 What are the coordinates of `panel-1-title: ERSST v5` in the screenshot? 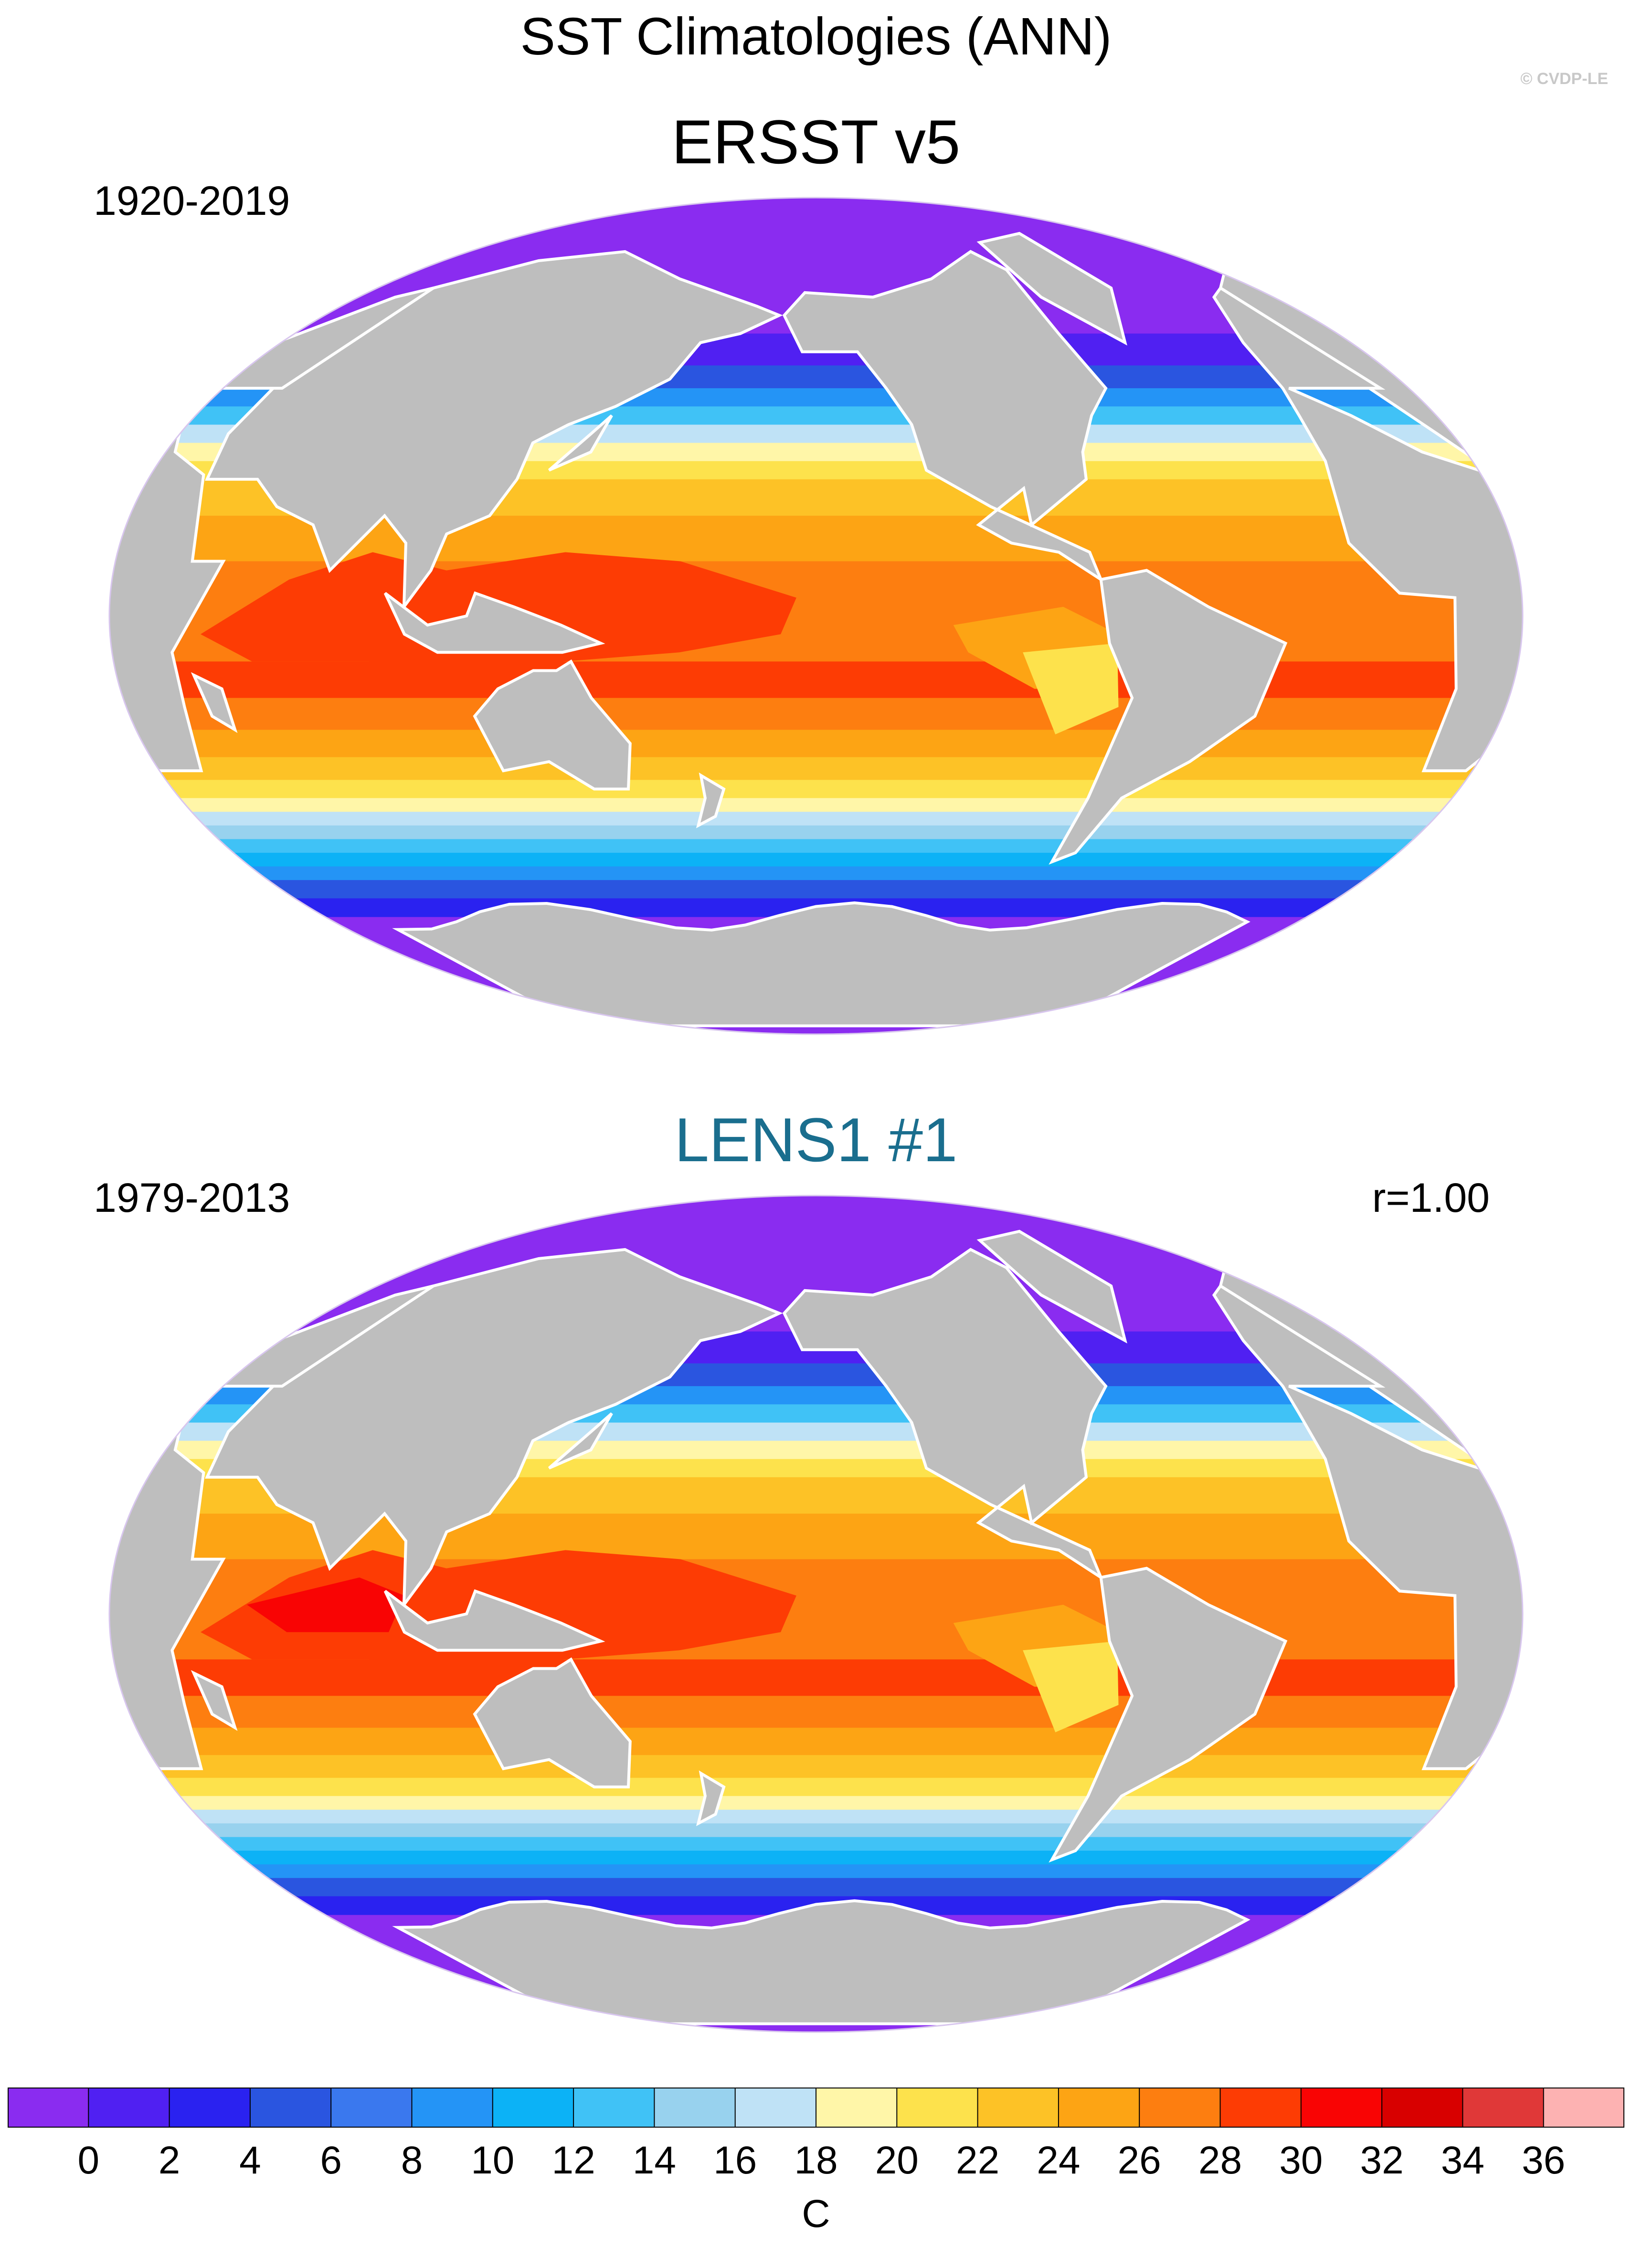 It's located at (816, 142).